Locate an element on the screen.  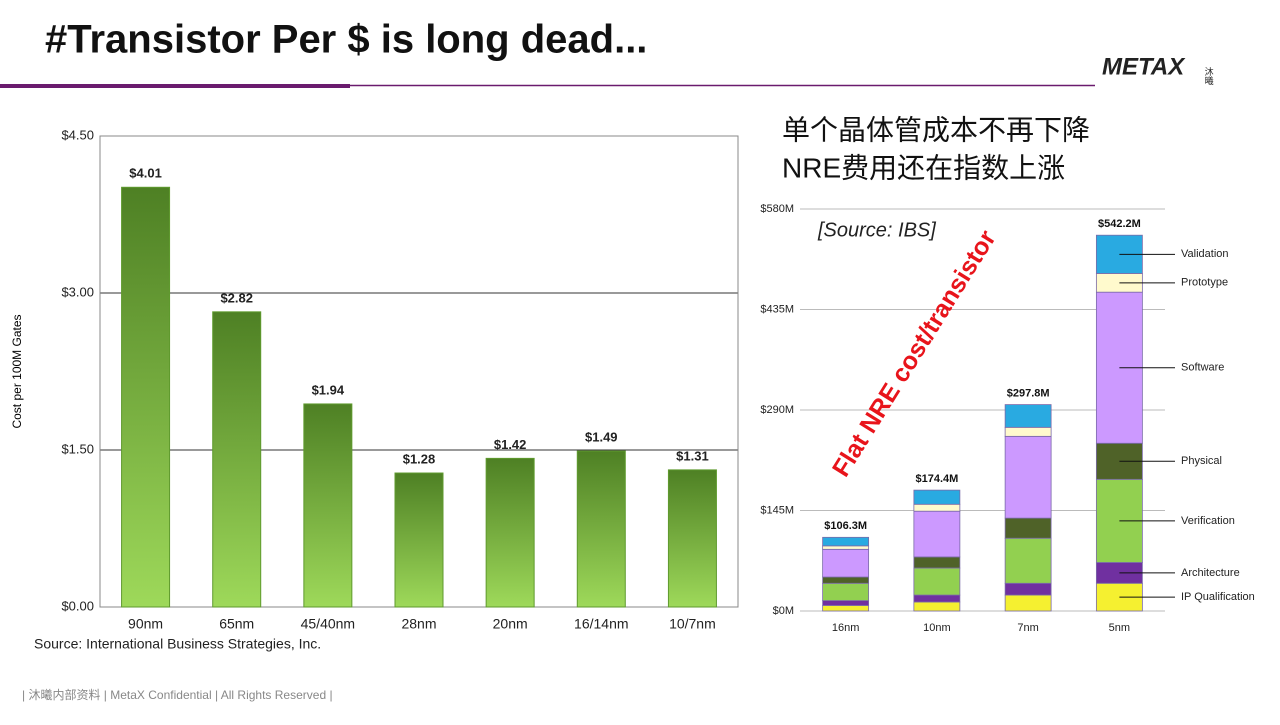
data-label: $1.94 is located at coordinates (328, 389).